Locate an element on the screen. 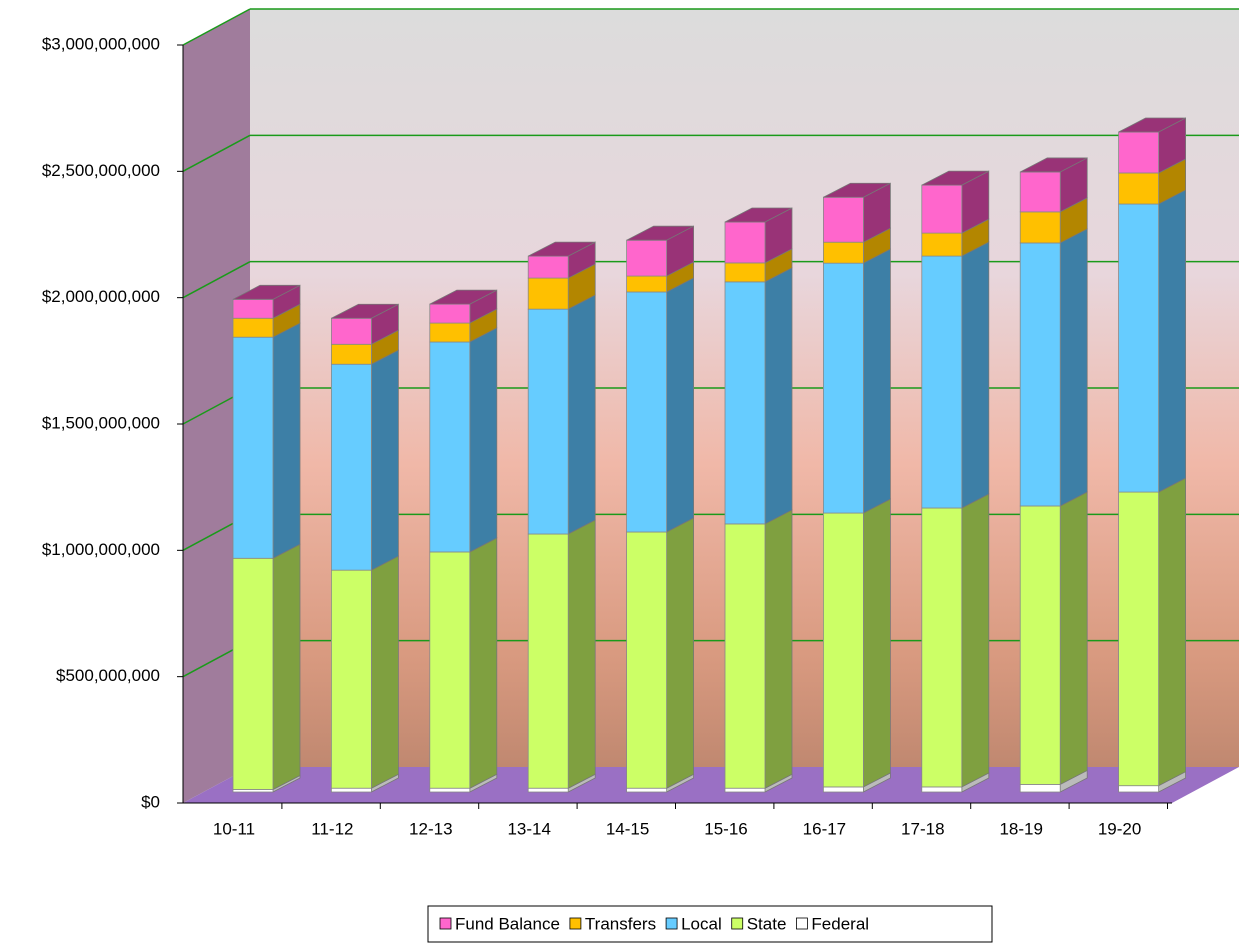 The image size is (1241, 951). x-tick-label: 14-15 is located at coordinates (627, 828).